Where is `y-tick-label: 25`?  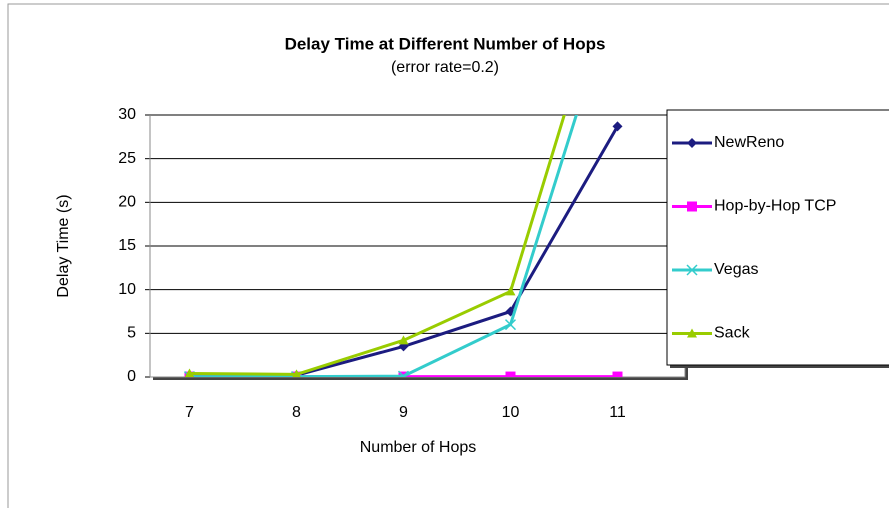 y-tick-label: 25 is located at coordinates (127, 158).